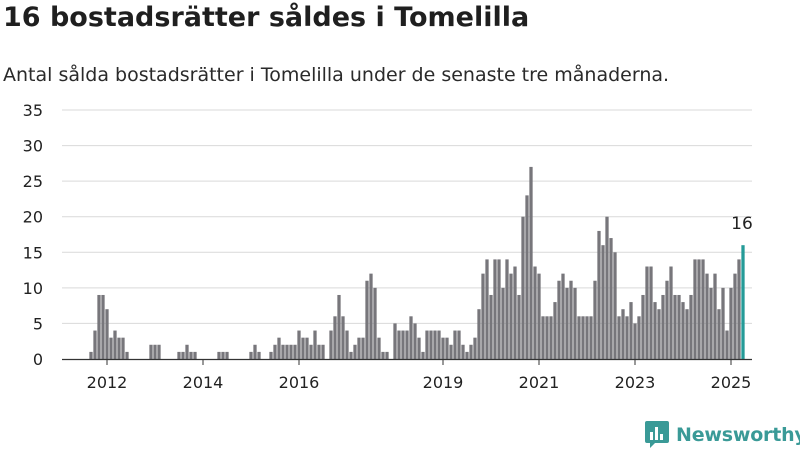 The width and height of the screenshot is (800, 450). Describe the element at coordinates (742, 224) in the screenshot. I see `highlight-value-label: 16` at that location.